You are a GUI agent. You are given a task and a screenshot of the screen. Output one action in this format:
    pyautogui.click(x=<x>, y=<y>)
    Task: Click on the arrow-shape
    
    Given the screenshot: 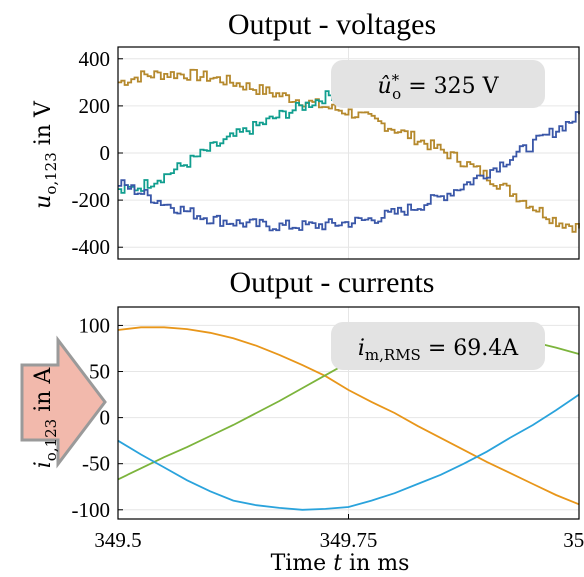 What is the action you would take?
    pyautogui.click(x=63, y=402)
    